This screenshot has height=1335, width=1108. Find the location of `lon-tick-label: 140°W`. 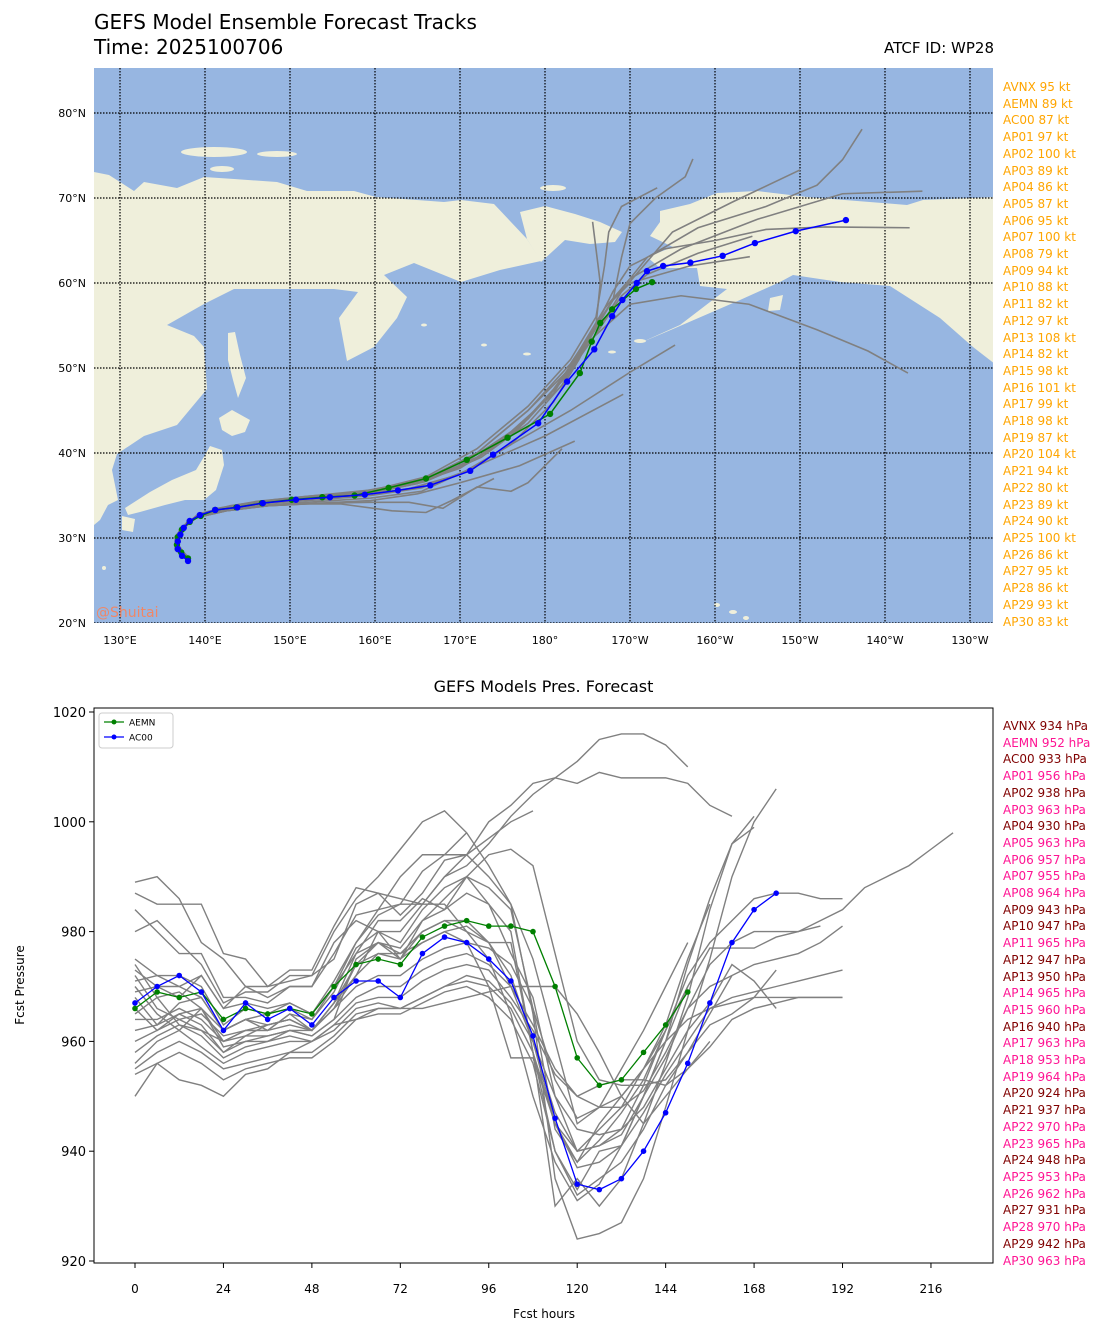

lon-tick-label: 140°W is located at coordinates (884, 640).